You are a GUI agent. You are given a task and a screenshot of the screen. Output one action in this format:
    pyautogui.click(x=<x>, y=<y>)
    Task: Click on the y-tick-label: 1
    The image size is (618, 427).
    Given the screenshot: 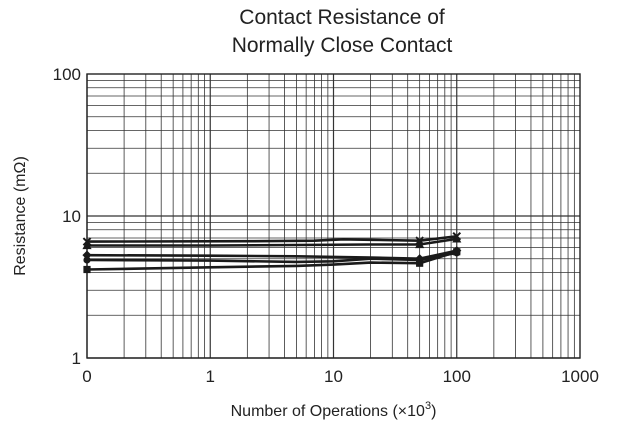 What is the action you would take?
    pyautogui.click(x=76, y=358)
    